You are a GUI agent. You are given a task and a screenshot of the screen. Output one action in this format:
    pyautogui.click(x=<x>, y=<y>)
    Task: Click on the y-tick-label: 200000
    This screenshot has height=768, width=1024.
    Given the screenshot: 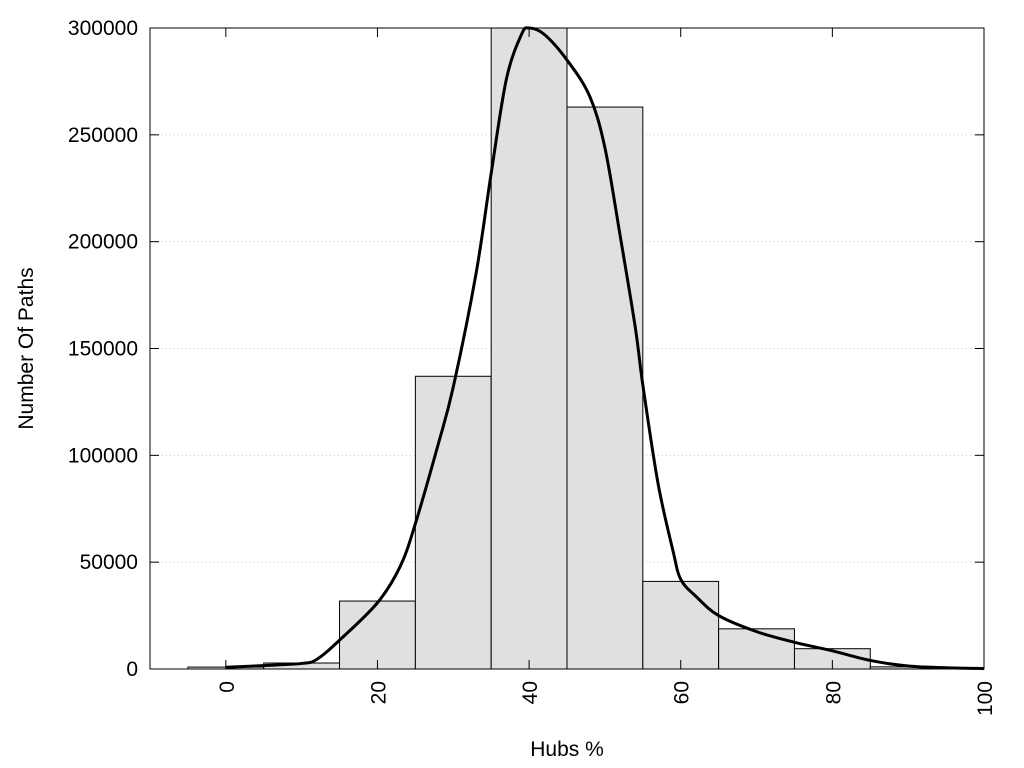 What is the action you would take?
    pyautogui.click(x=103, y=242)
    